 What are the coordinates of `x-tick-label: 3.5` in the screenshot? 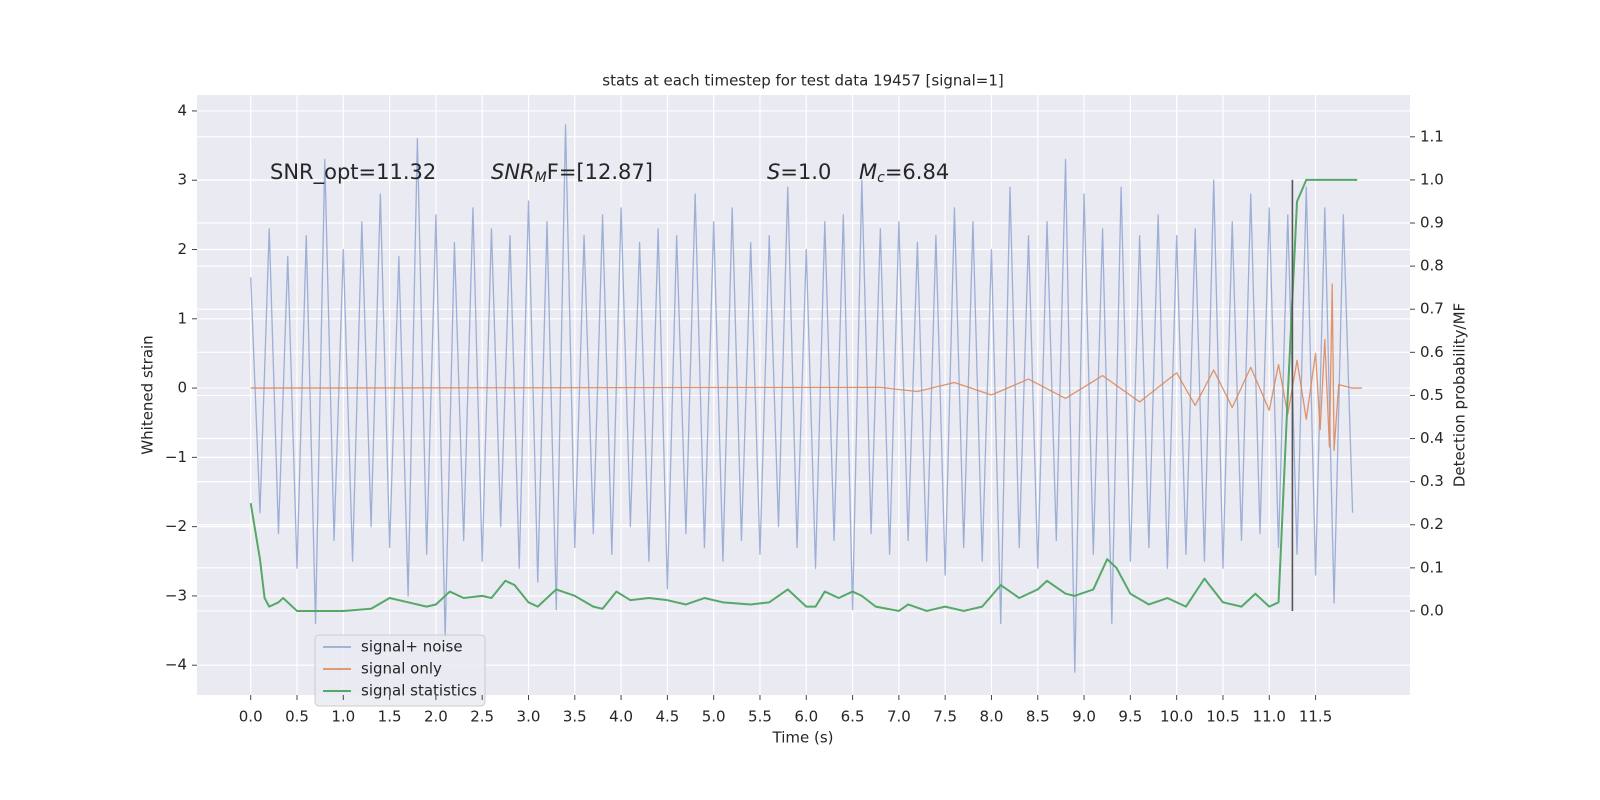 It's located at (575, 717).